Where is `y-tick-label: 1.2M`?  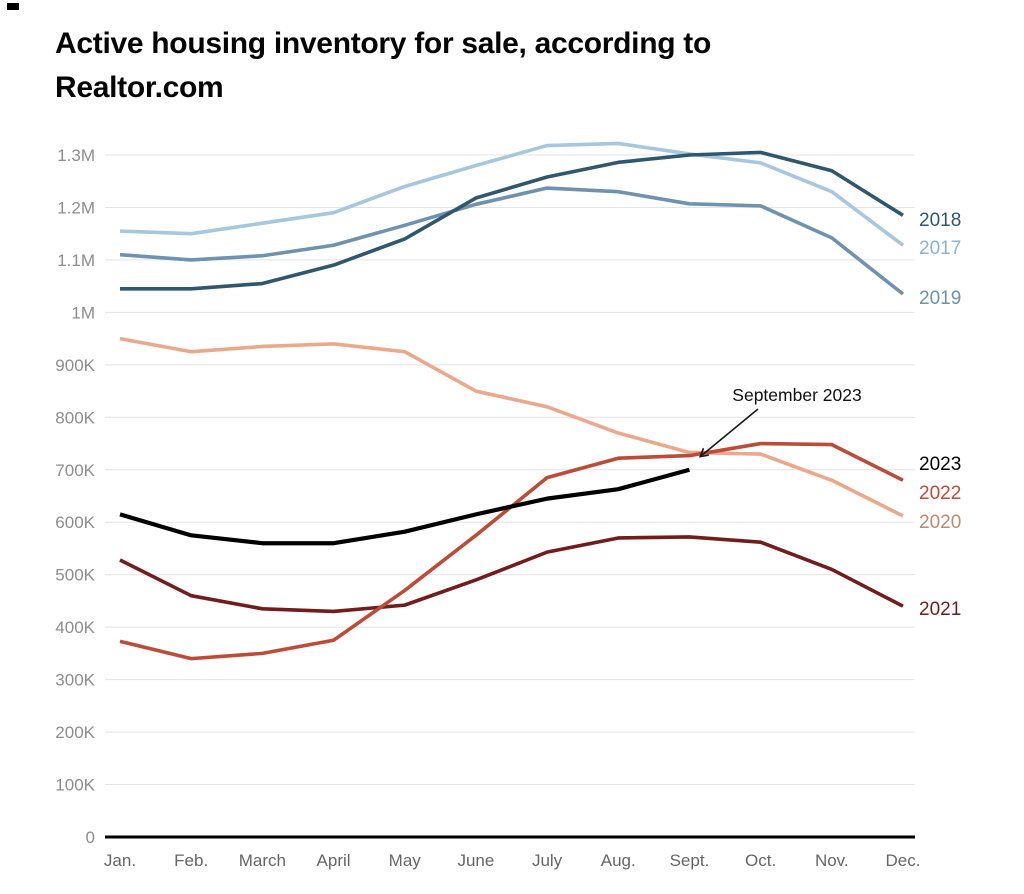 y-tick-label: 1.2M is located at coordinates (76, 207).